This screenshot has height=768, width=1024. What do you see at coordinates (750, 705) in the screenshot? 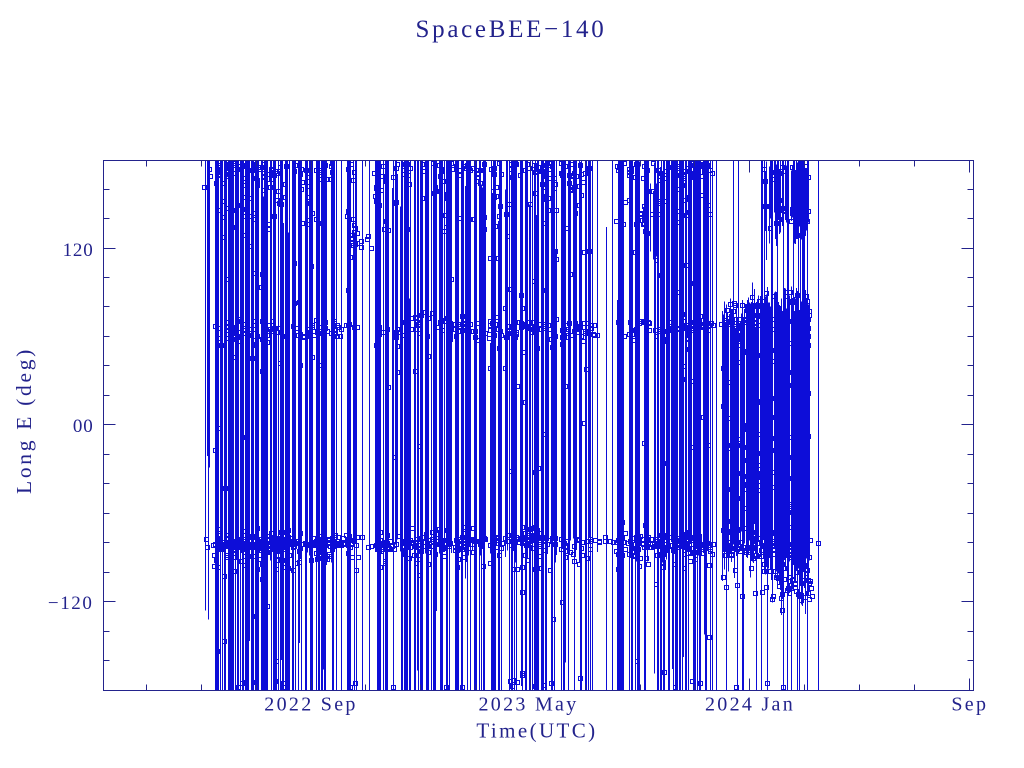
I see `svg-text: 2024 Jan` at bounding box center [750, 705].